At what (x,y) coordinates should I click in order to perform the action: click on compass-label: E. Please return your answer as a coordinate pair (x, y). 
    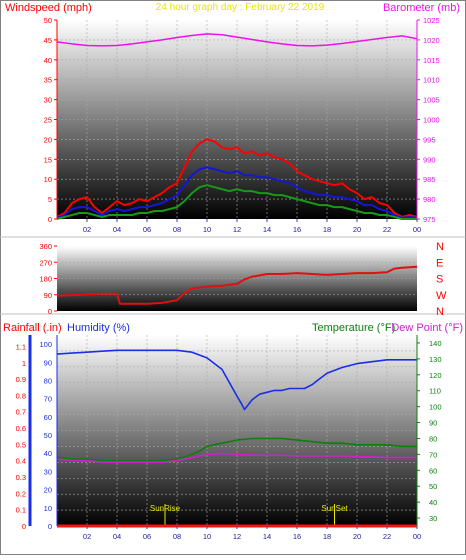
    Looking at the image, I should click on (439, 263).